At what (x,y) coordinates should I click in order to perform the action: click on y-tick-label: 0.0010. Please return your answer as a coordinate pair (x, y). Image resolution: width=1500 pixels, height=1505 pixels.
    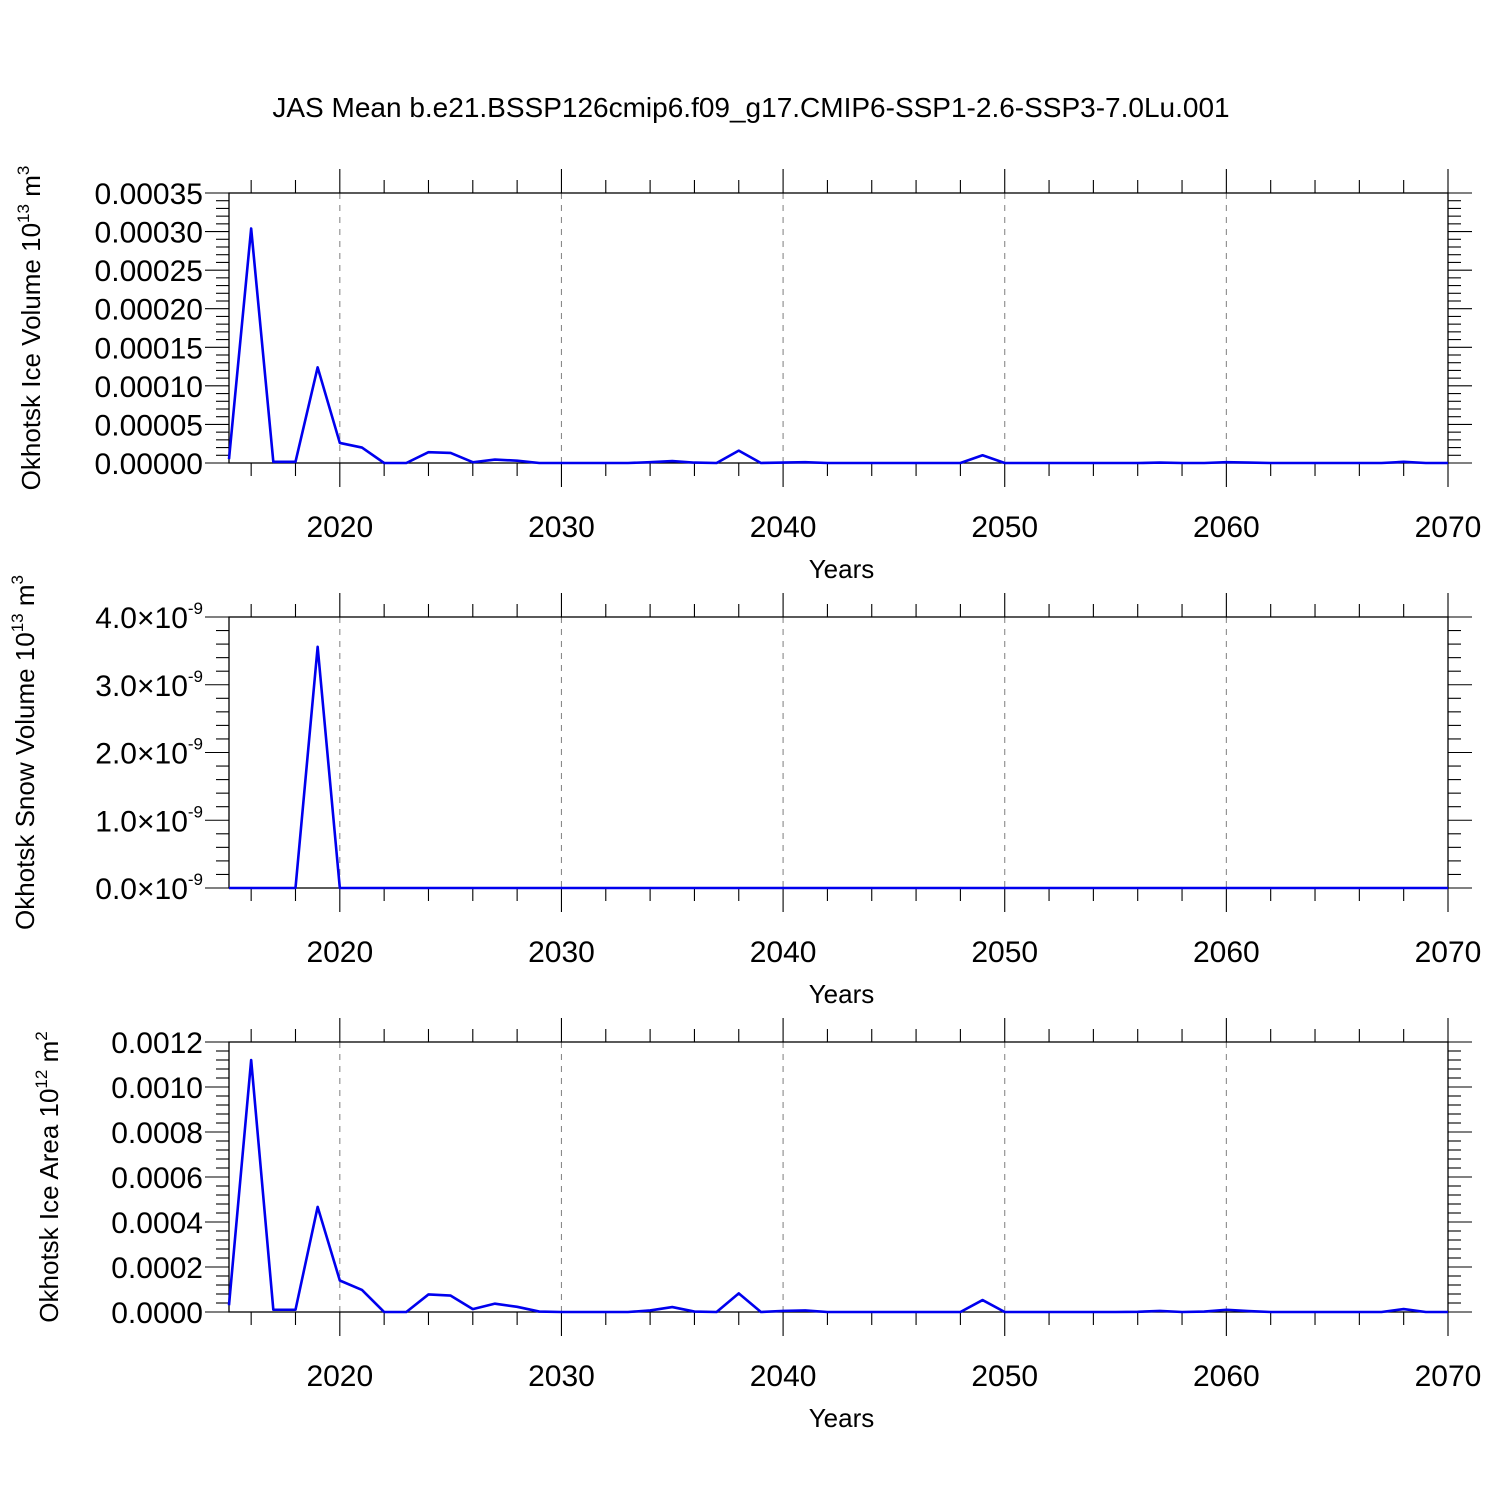
    Looking at the image, I should click on (157, 1088).